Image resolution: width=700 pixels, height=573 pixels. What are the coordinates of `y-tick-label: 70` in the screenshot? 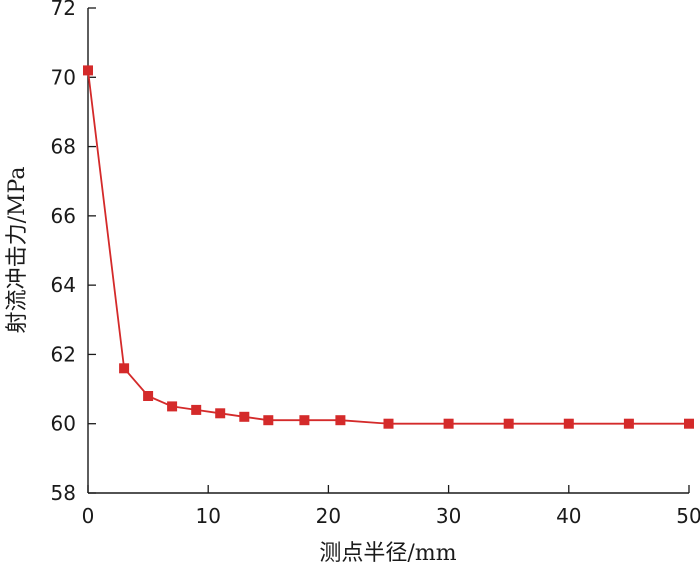 It's located at (63, 77).